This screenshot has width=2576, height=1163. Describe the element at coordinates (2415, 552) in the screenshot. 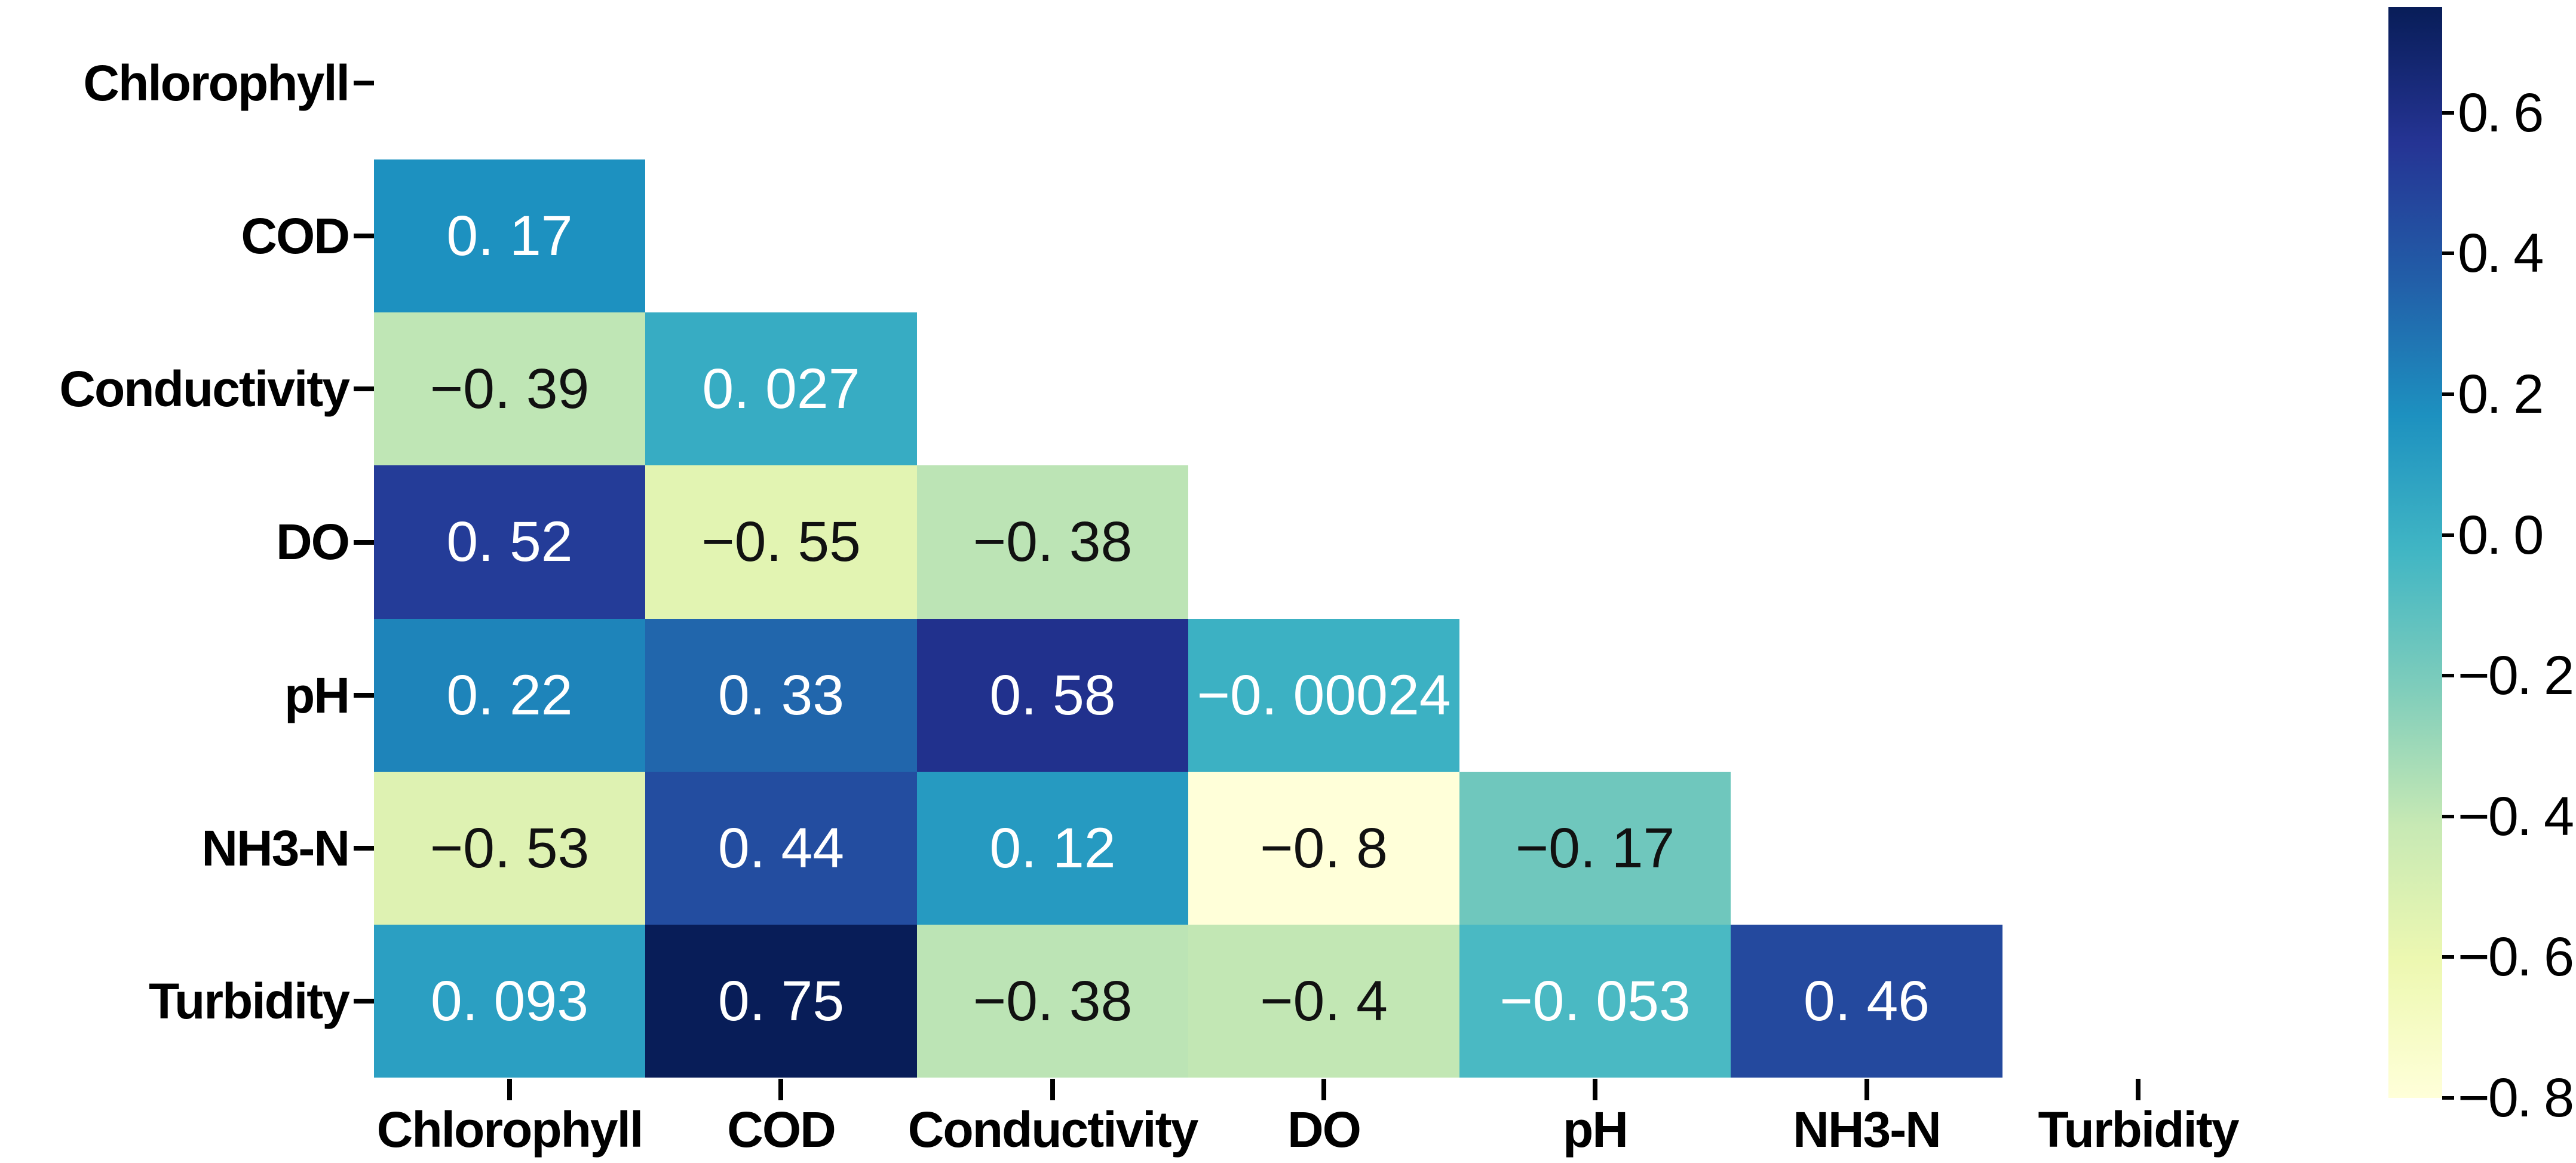

I see `colorbar` at that location.